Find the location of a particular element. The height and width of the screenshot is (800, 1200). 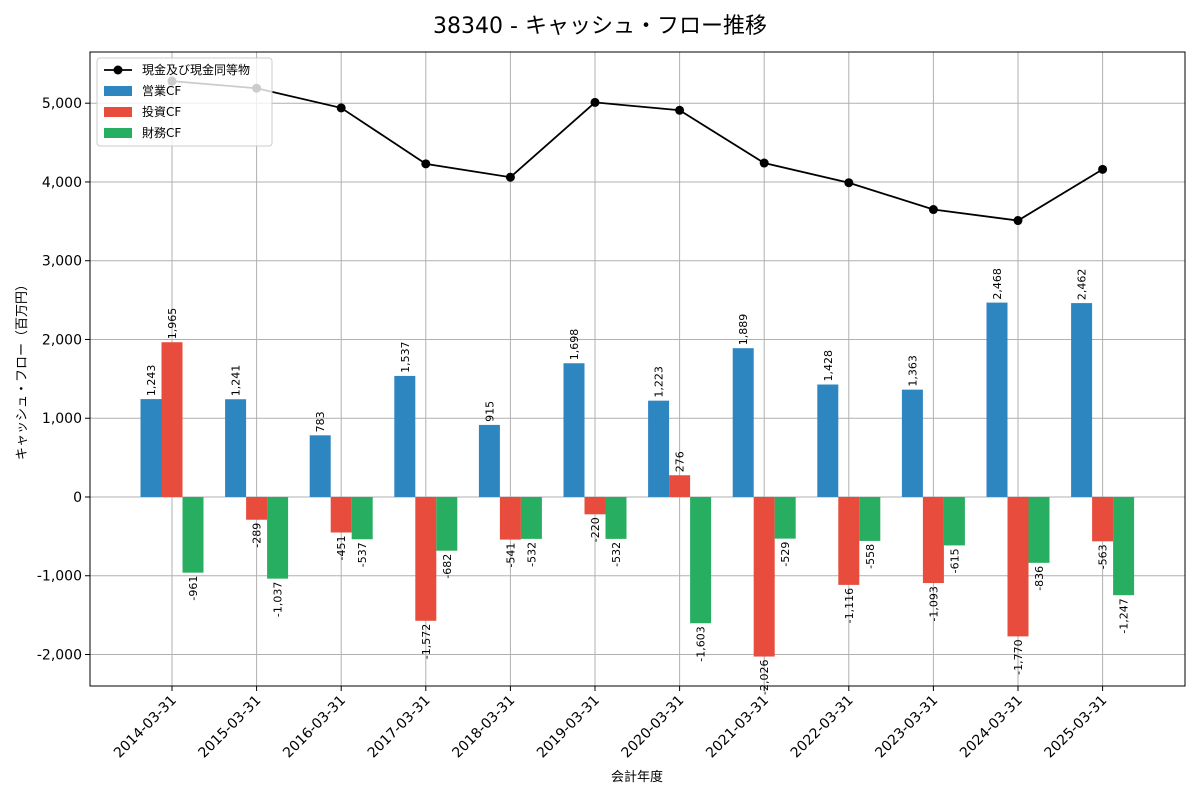

data-label: -563 is located at coordinates (1103, 556).